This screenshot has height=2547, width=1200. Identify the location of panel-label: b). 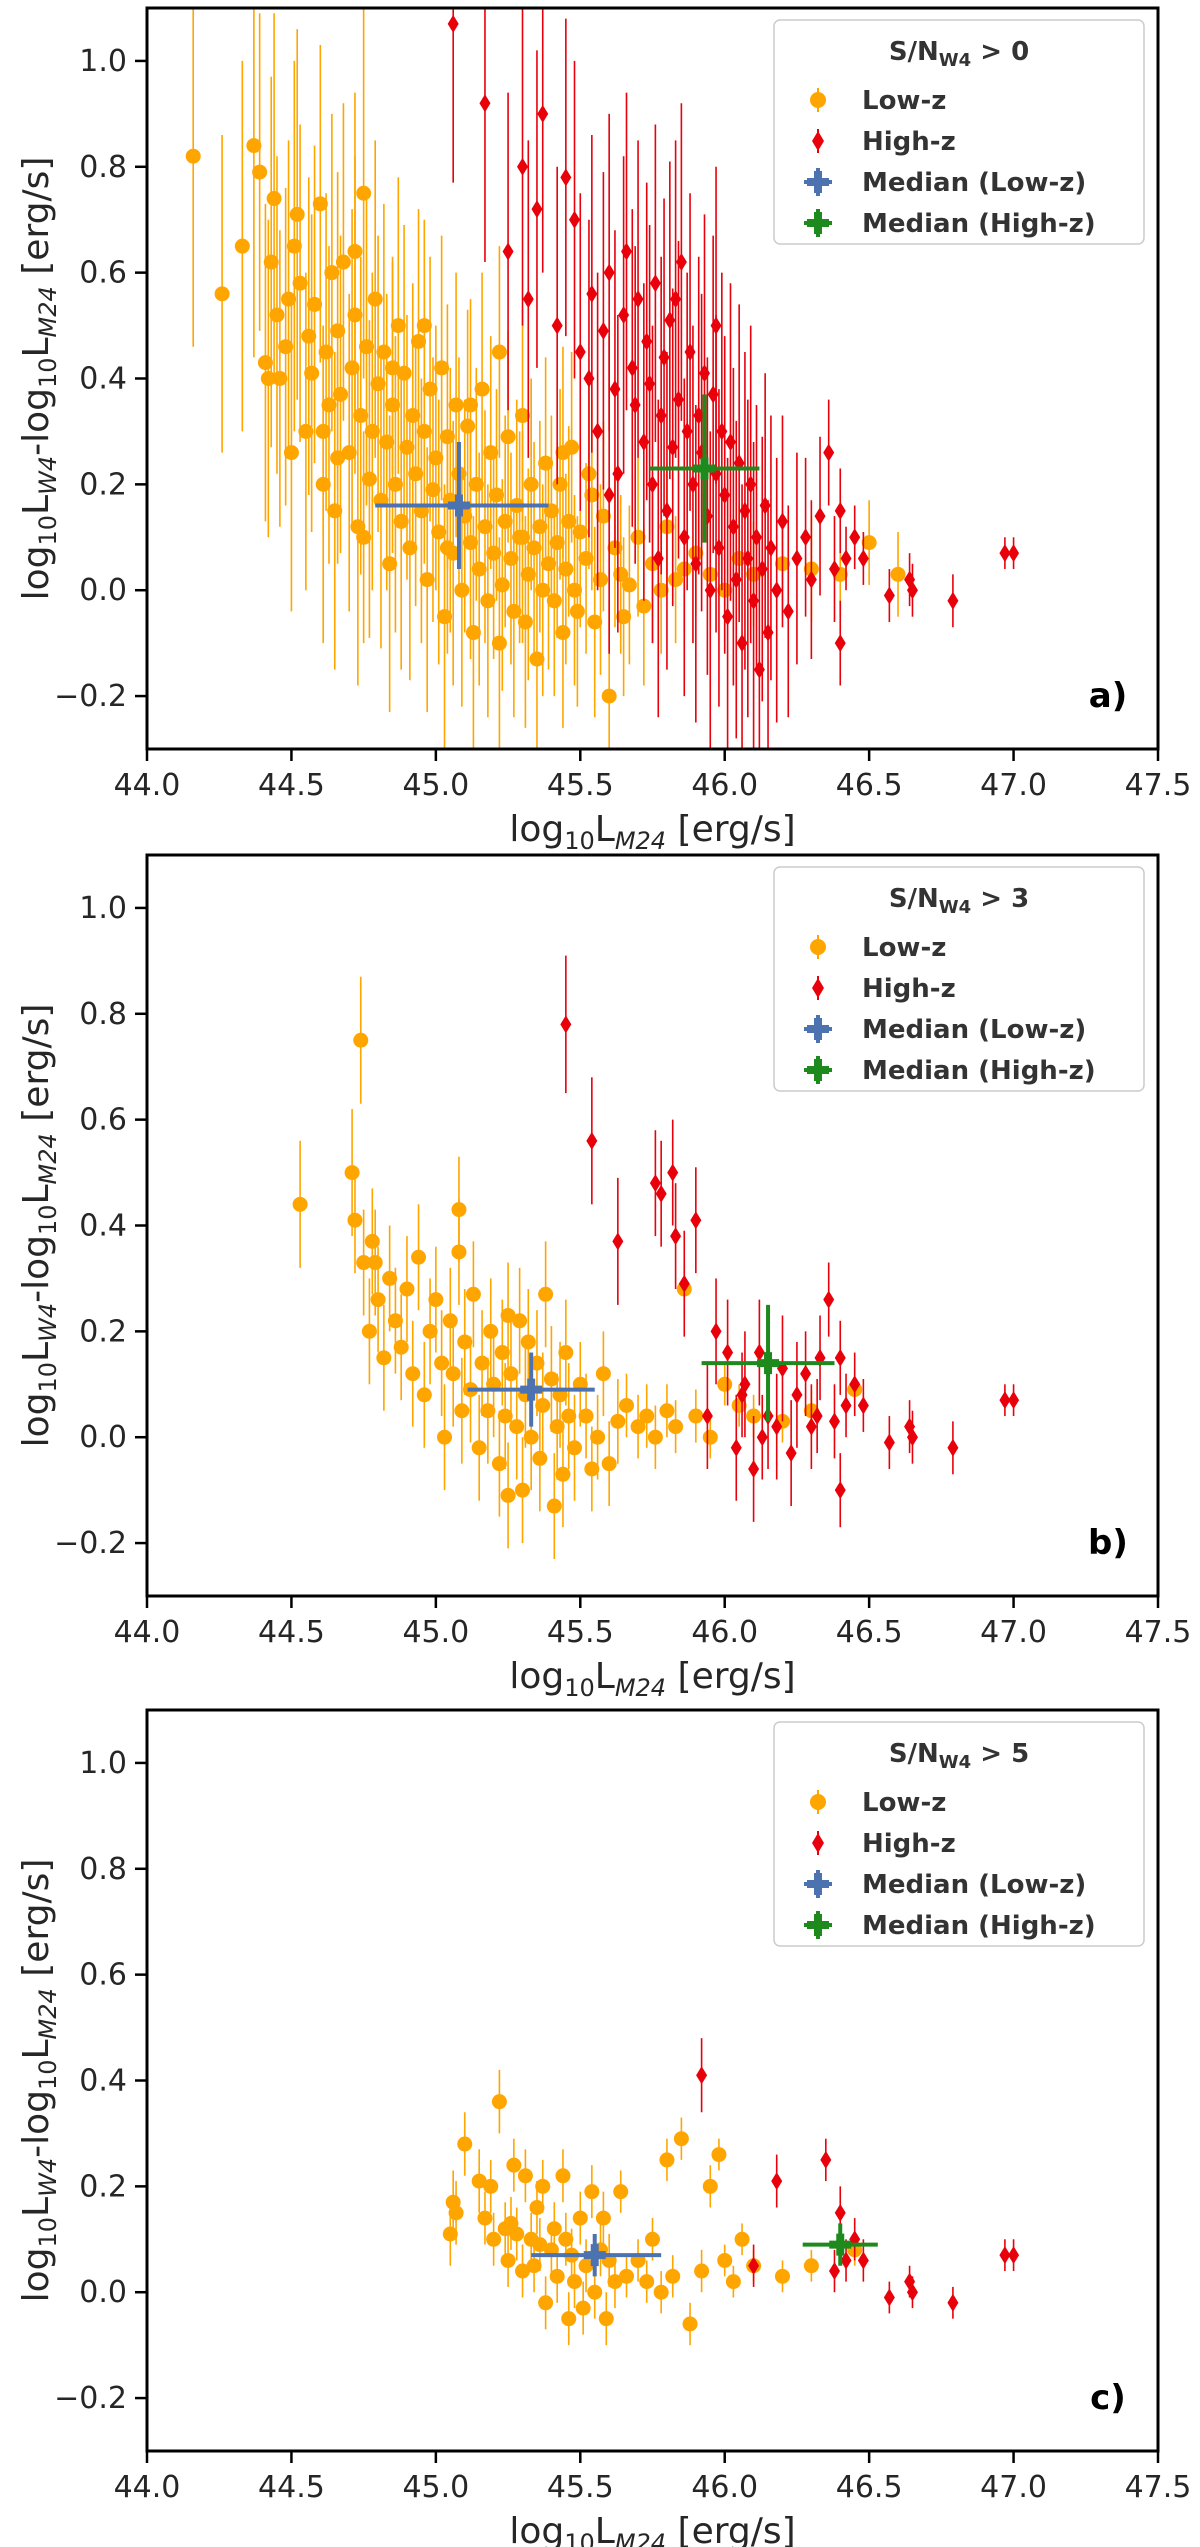
(1108, 1543).